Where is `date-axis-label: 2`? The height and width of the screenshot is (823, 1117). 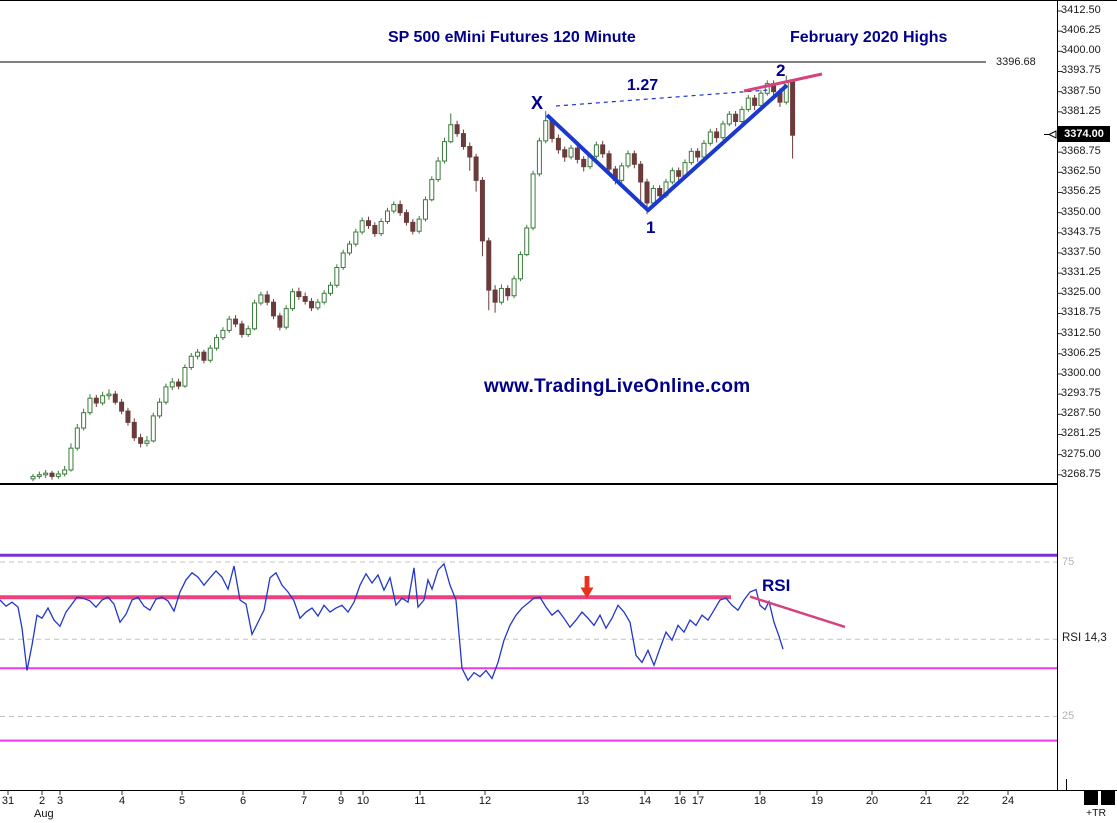
date-axis-label: 2 is located at coordinates (42, 801).